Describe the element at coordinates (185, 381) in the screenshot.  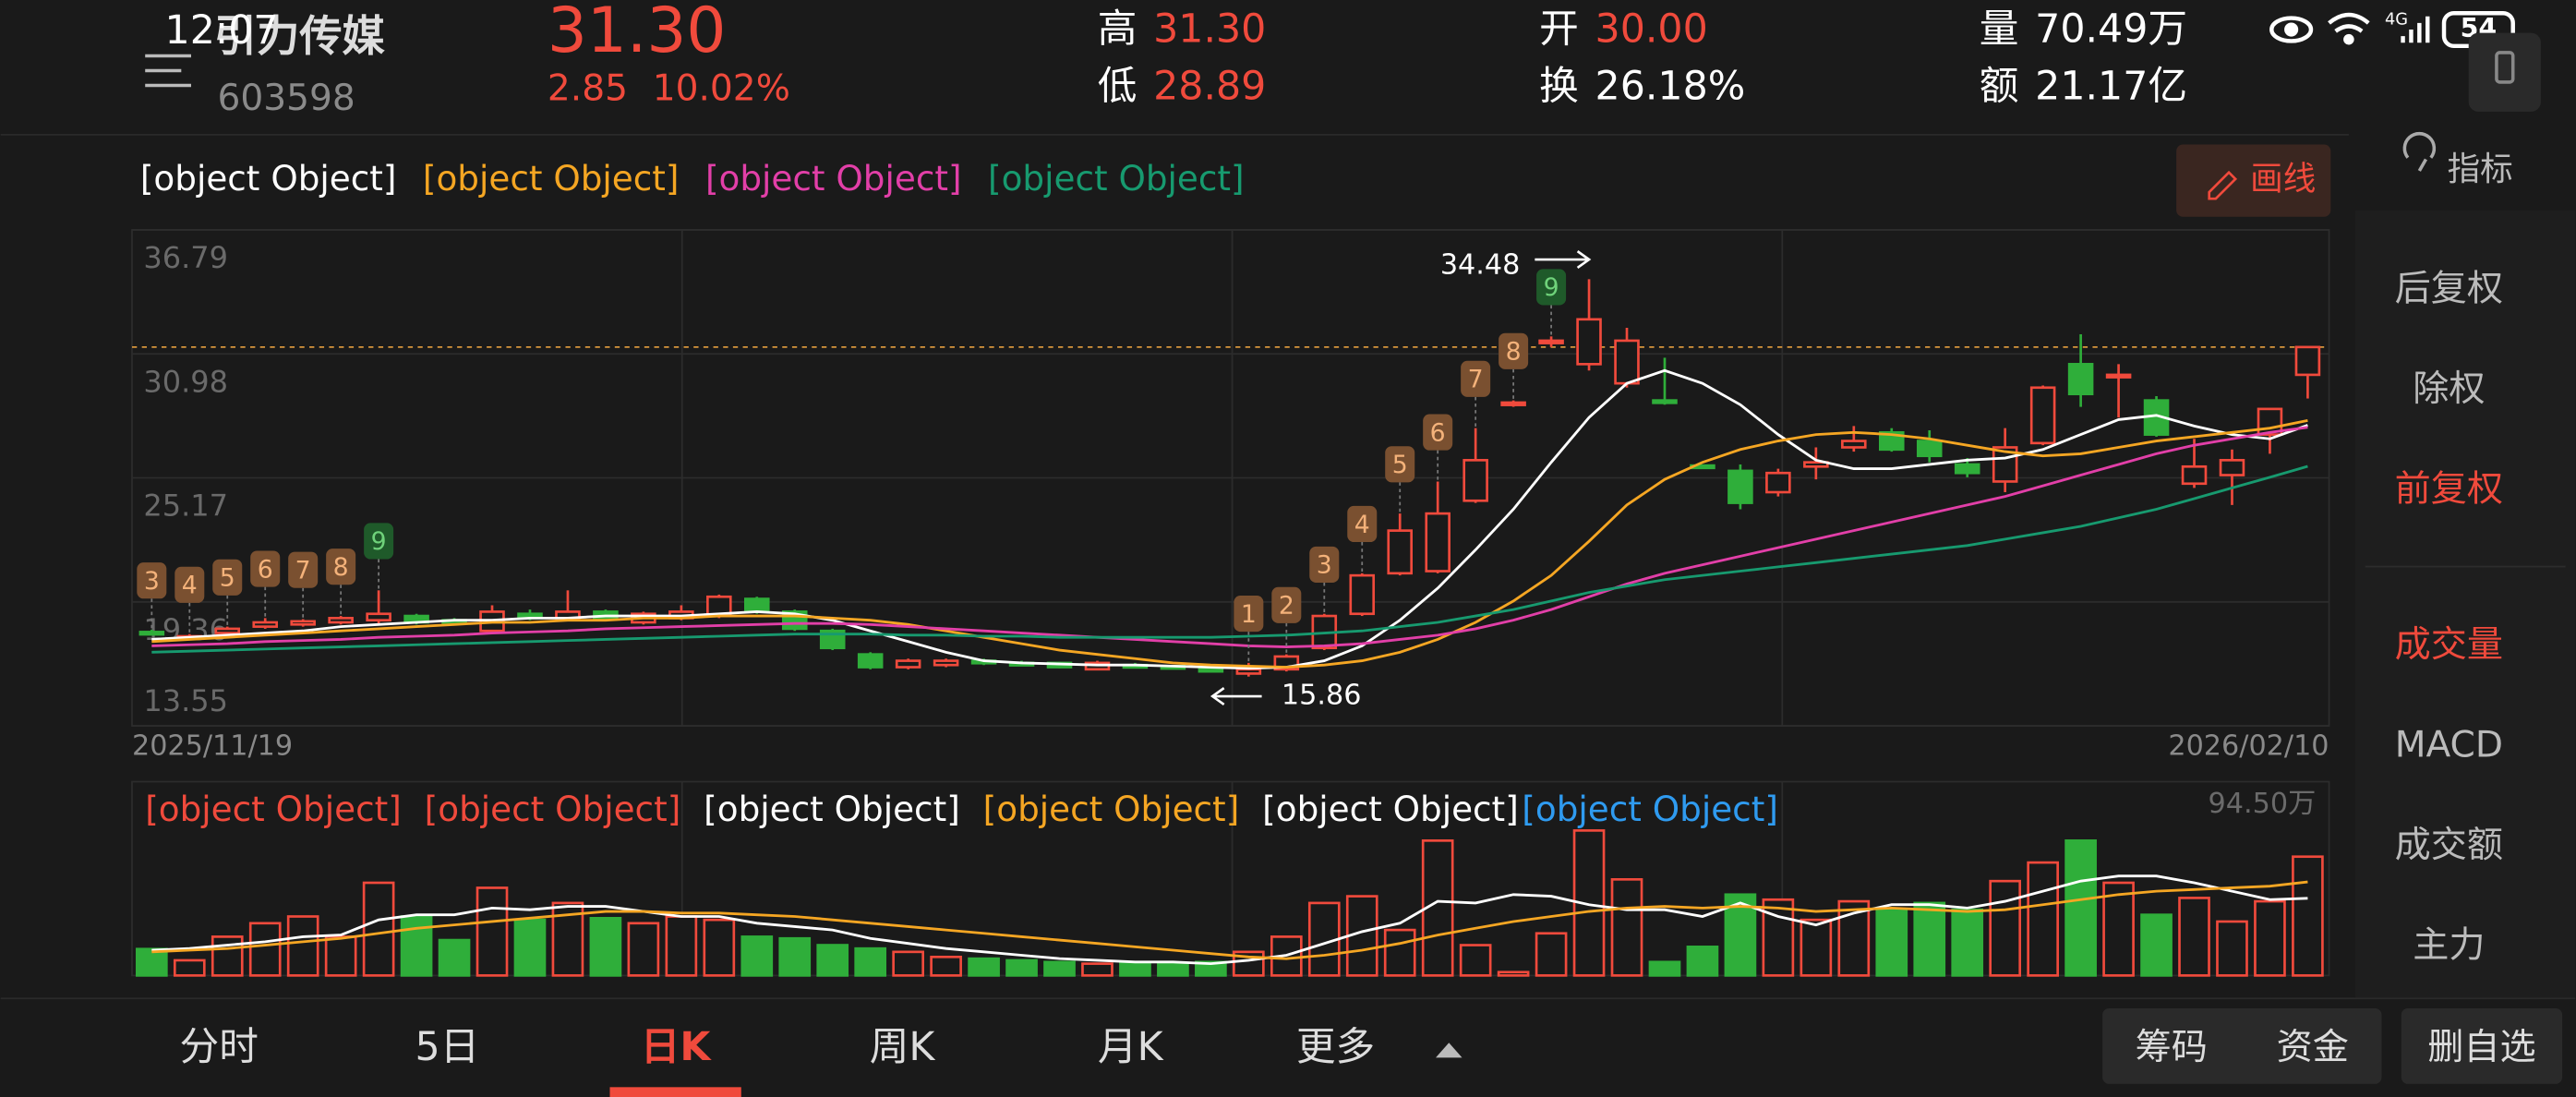
I see `y-tick-label: 30.98` at that location.